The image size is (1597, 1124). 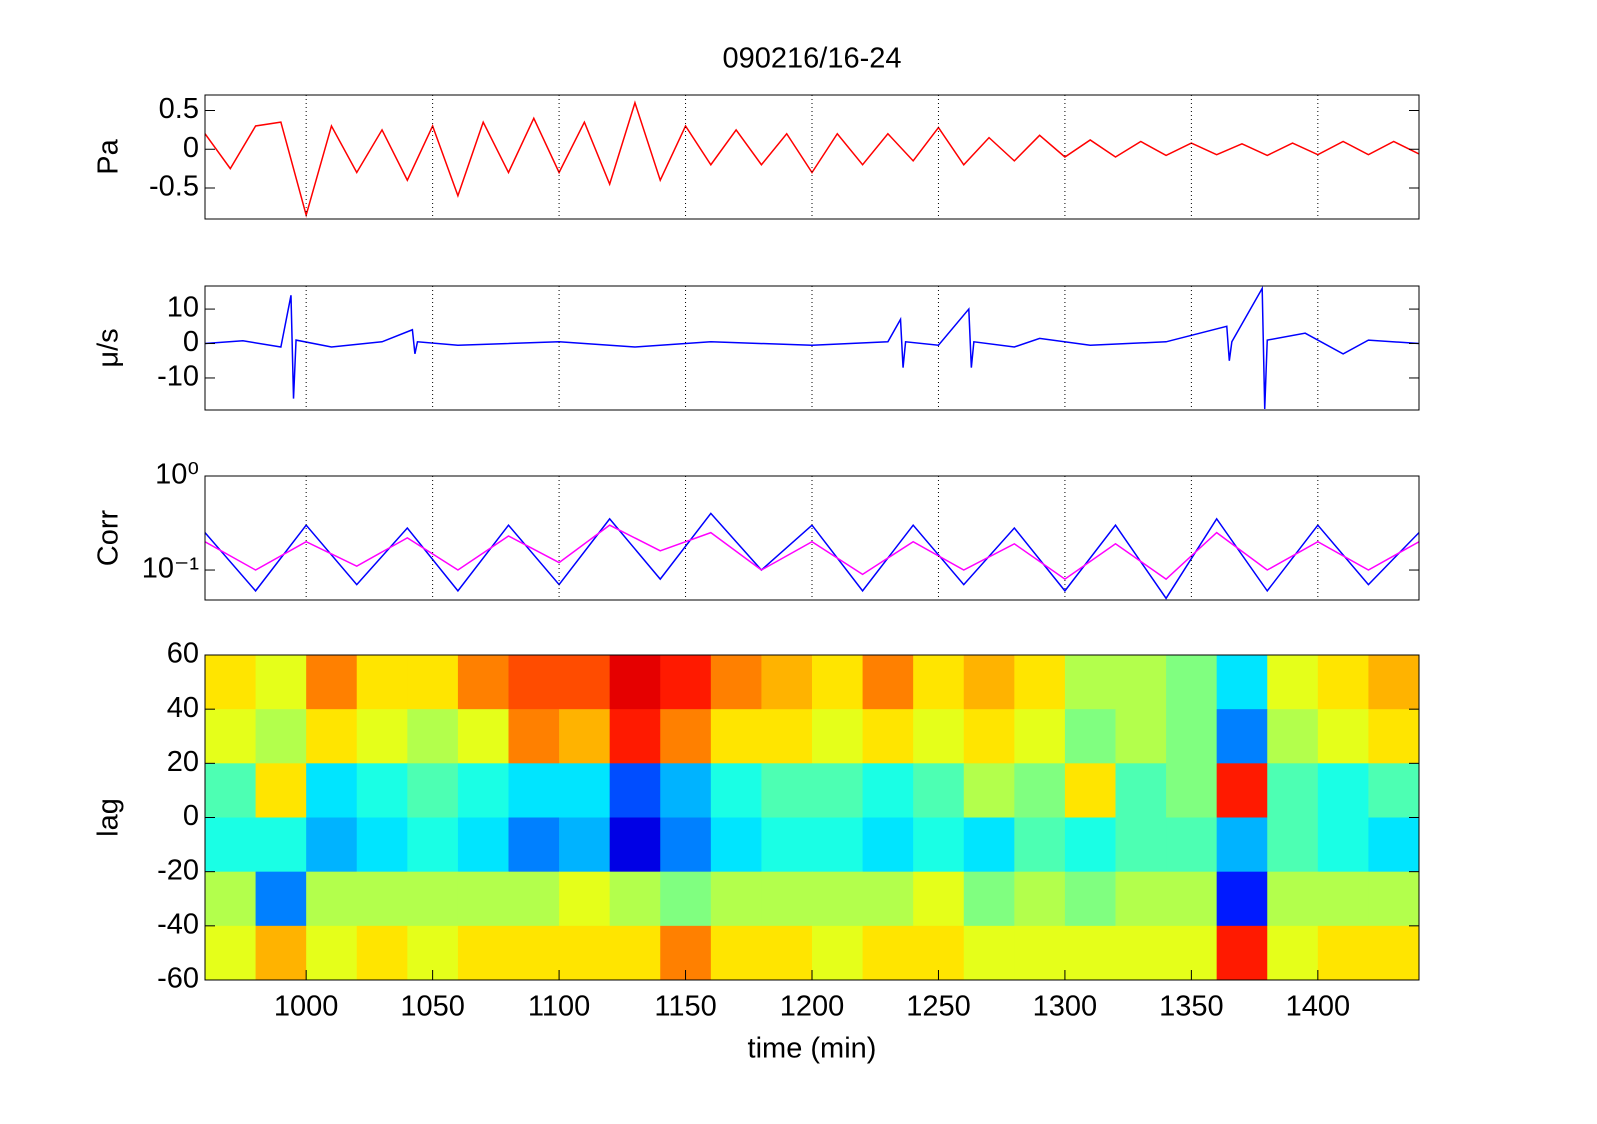 I want to click on y-tick-label: -20, so click(x=178, y=870).